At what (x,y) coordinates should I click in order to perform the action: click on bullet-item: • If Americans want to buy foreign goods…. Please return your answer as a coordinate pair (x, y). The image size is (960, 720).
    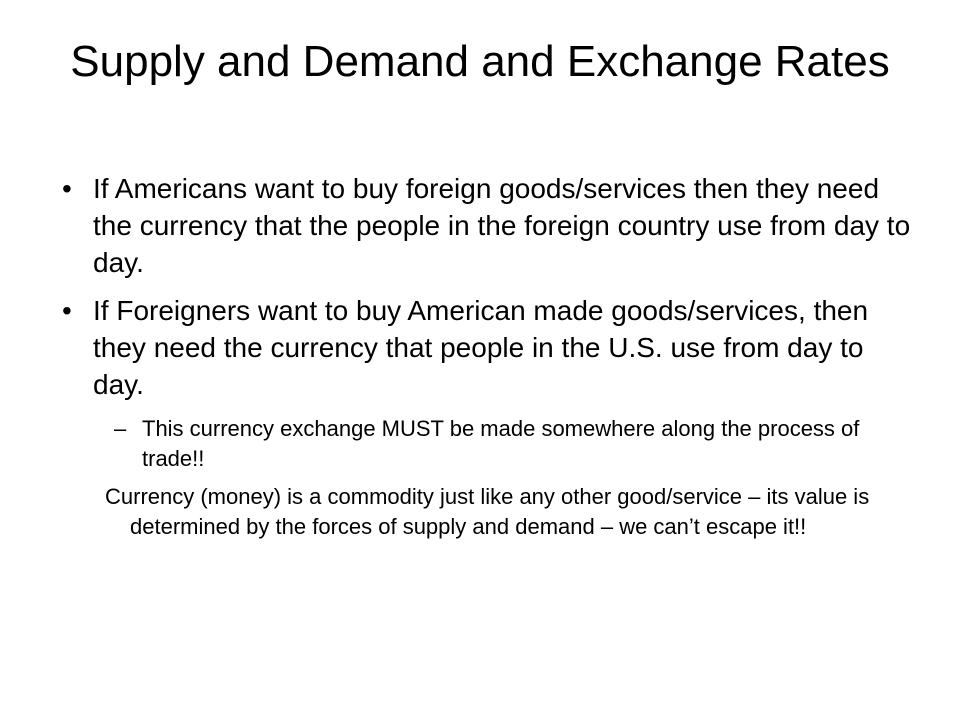
    Looking at the image, I should click on (487, 225).